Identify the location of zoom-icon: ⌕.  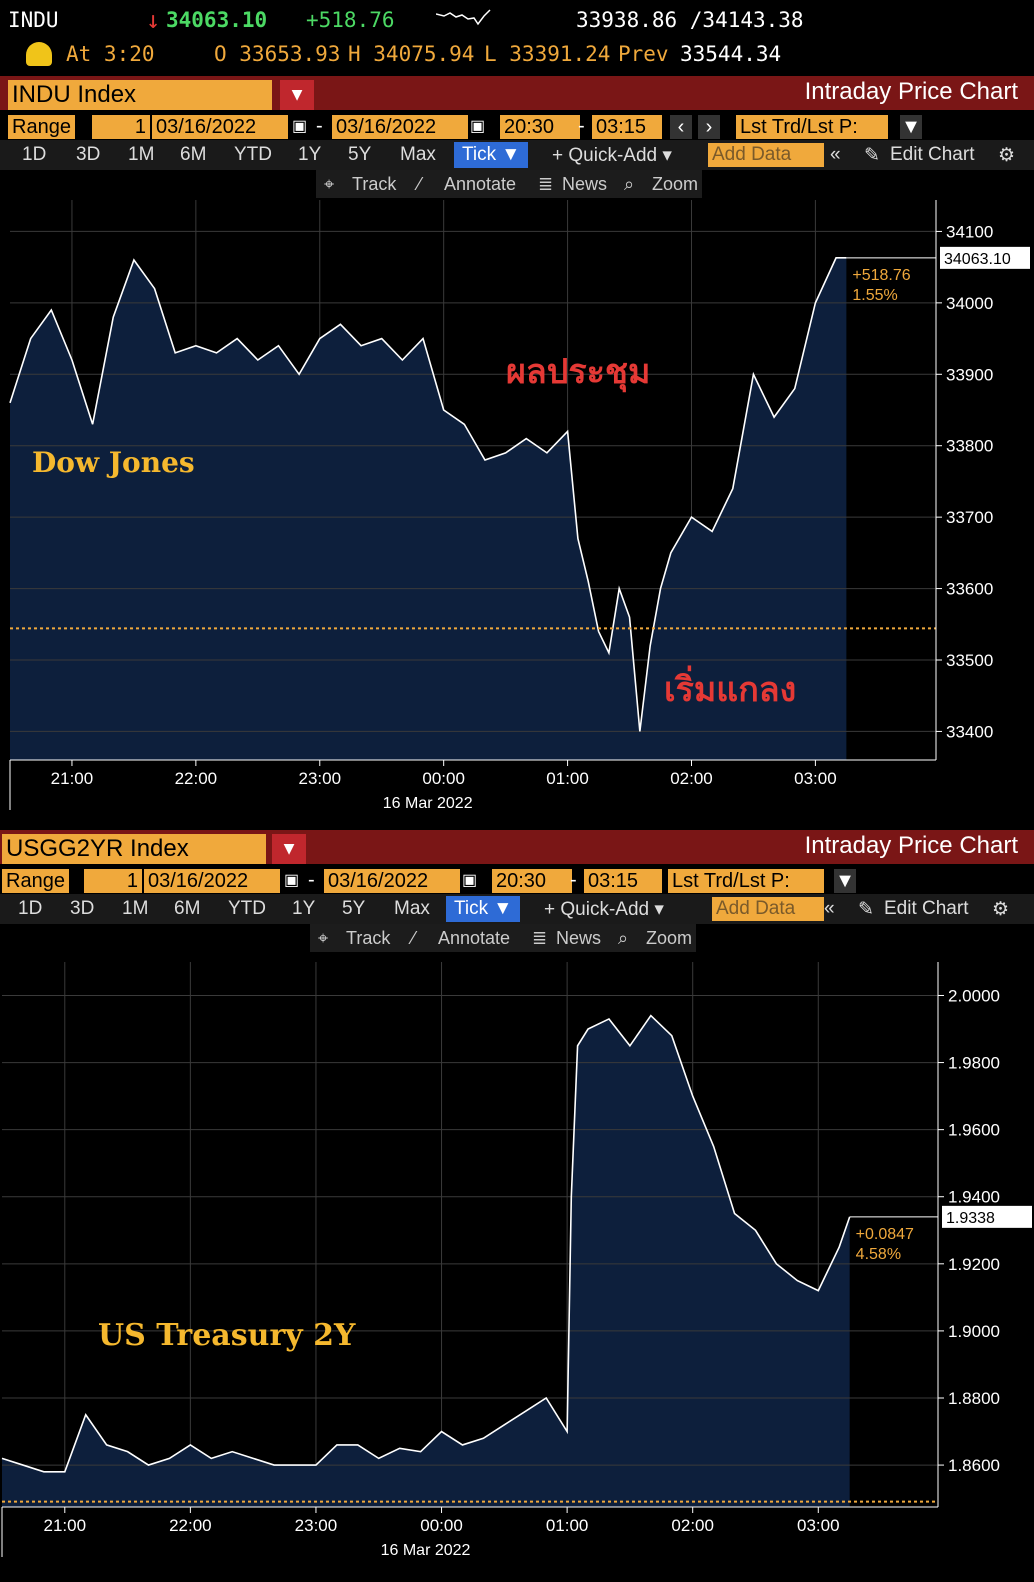
(629, 184).